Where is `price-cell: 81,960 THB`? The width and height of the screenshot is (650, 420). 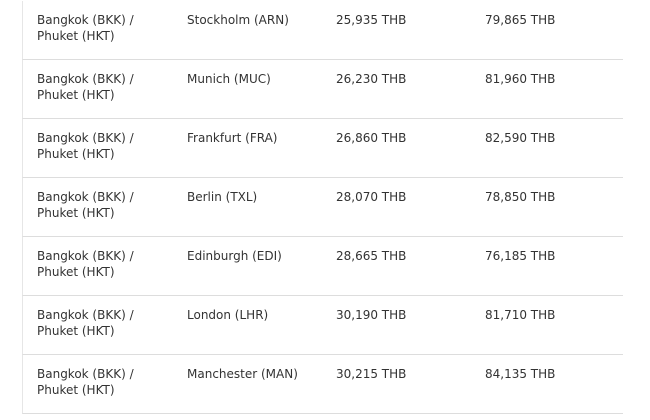 price-cell: 81,960 THB is located at coordinates (520, 79).